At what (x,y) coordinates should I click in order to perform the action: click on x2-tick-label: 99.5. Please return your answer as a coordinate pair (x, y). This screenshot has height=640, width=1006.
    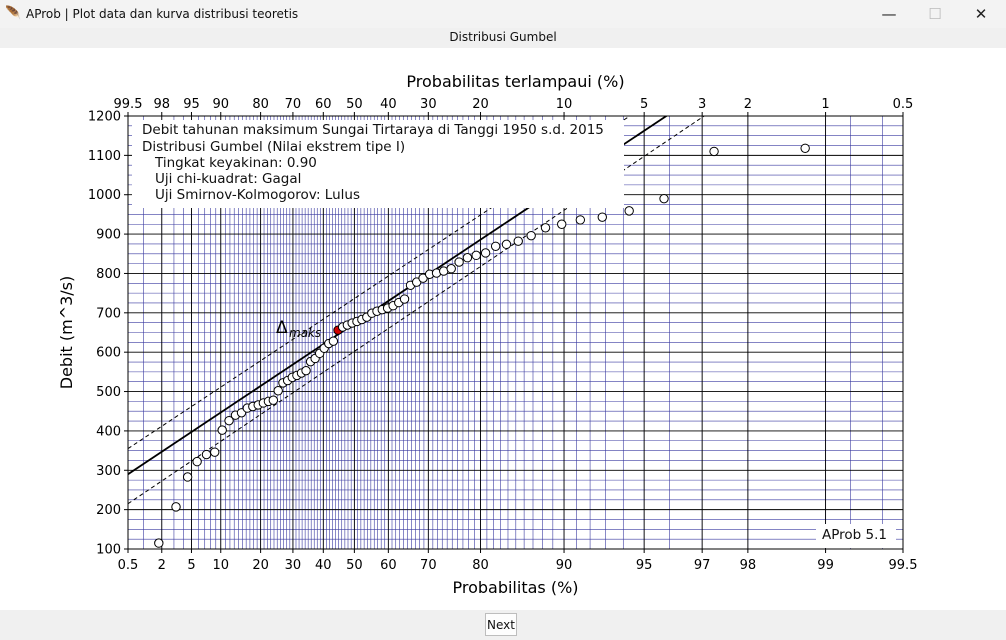
    Looking at the image, I should click on (128, 104).